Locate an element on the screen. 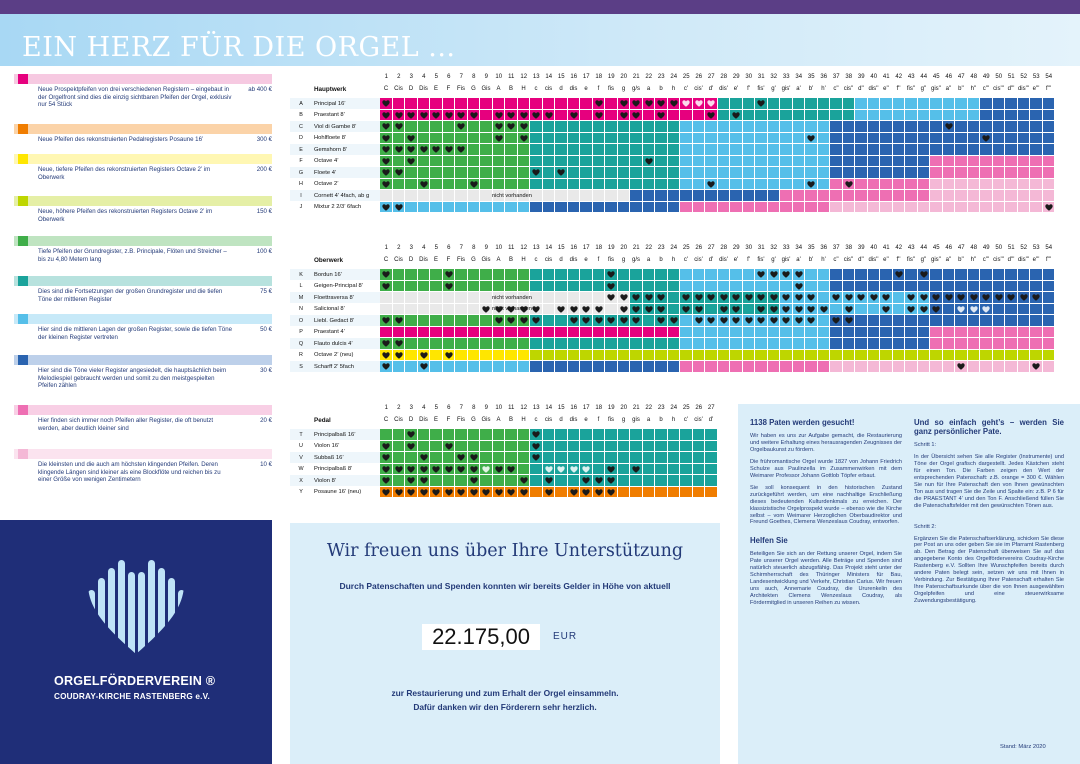 Image resolution: width=1080 pixels, height=764 pixels. column-note: d is located at coordinates (561, 420).